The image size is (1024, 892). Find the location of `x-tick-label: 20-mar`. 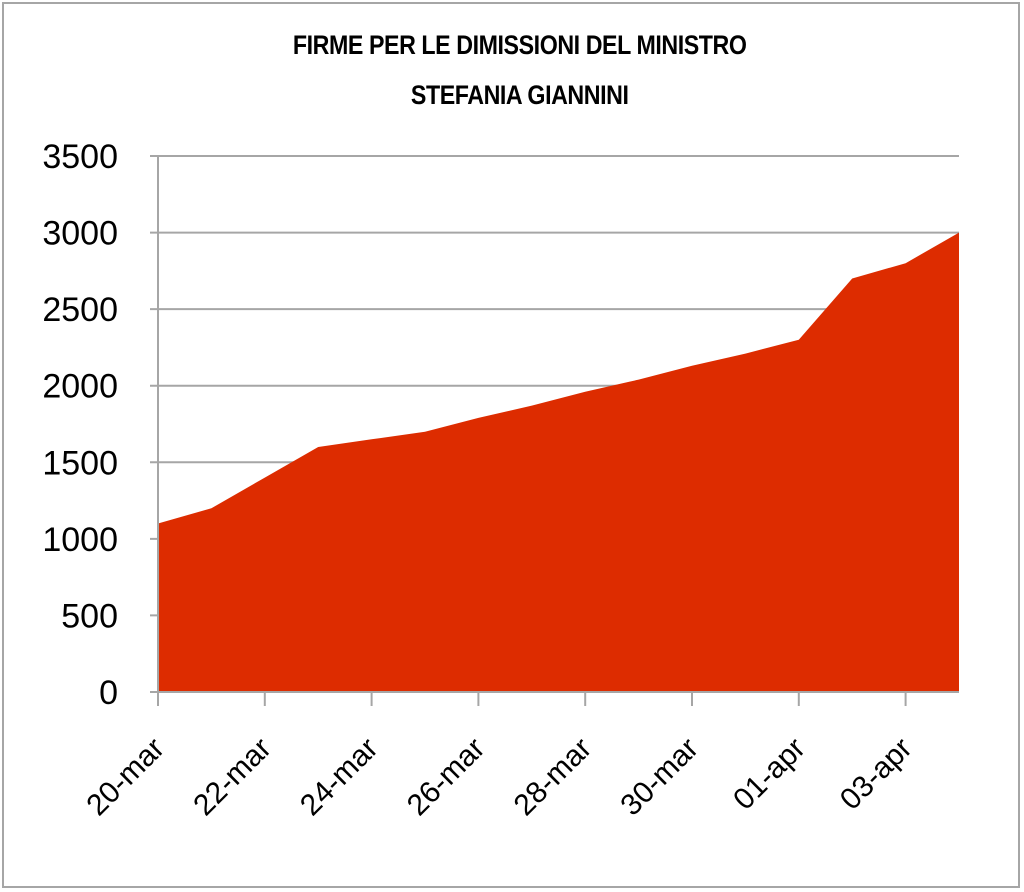

x-tick-label: 20-mar is located at coordinates (125, 777).